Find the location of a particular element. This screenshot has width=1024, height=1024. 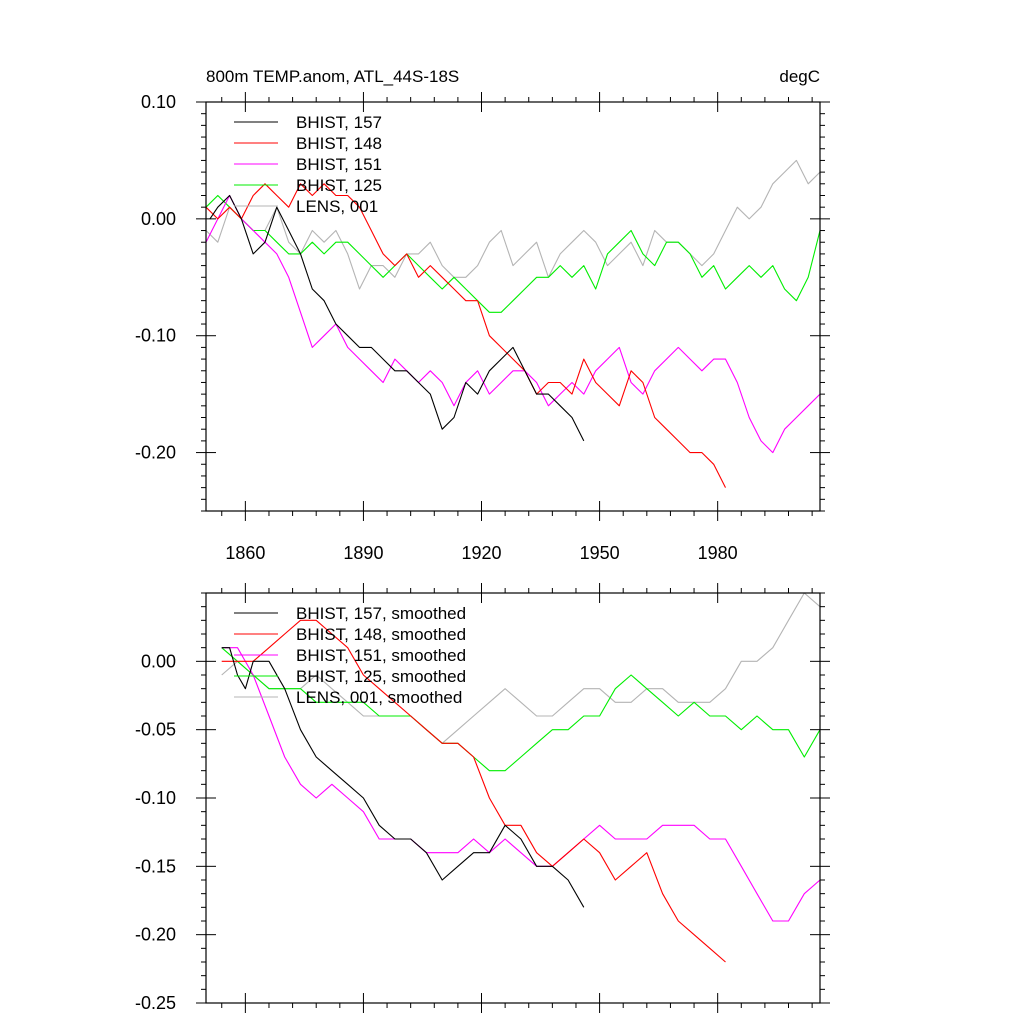

bottom-legend-label: BHIST, 148, smoothed is located at coordinates (381, 634).